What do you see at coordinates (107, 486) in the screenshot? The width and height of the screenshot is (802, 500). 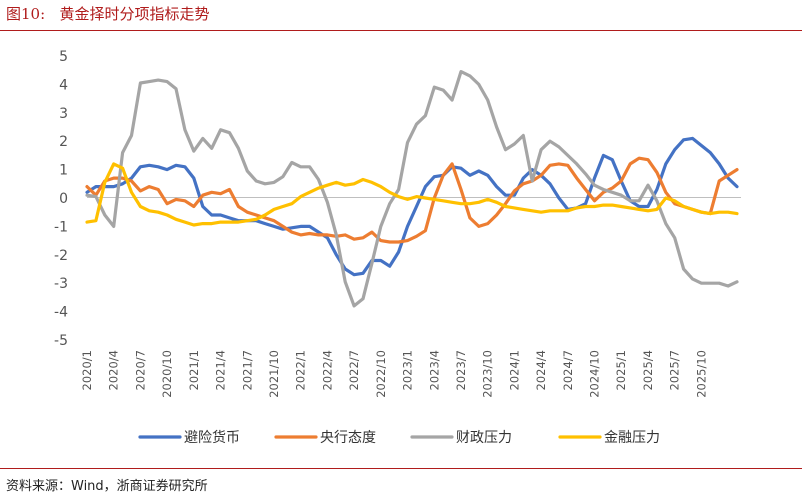 I see `source-note: 资料来源：Wind，浙商证券研究所` at bounding box center [107, 486].